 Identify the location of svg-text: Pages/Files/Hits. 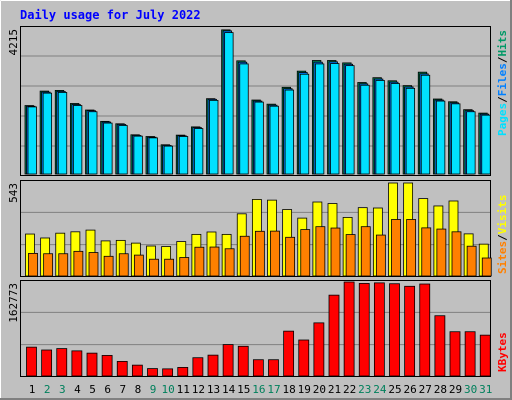
(502, 83).